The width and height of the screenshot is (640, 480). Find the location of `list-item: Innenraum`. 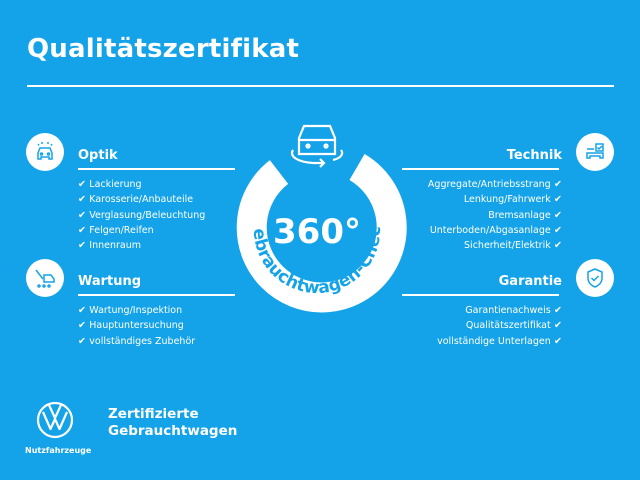

list-item: Innenraum is located at coordinates (141, 245).